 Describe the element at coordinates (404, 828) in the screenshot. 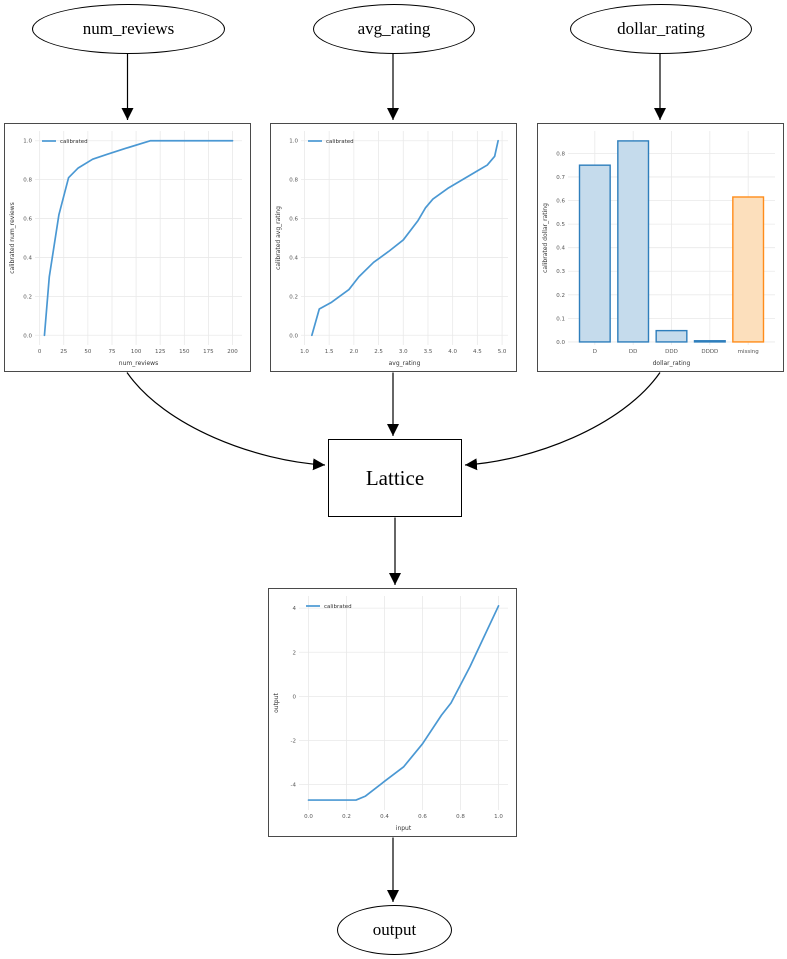

I see `svg-text: input` at that location.